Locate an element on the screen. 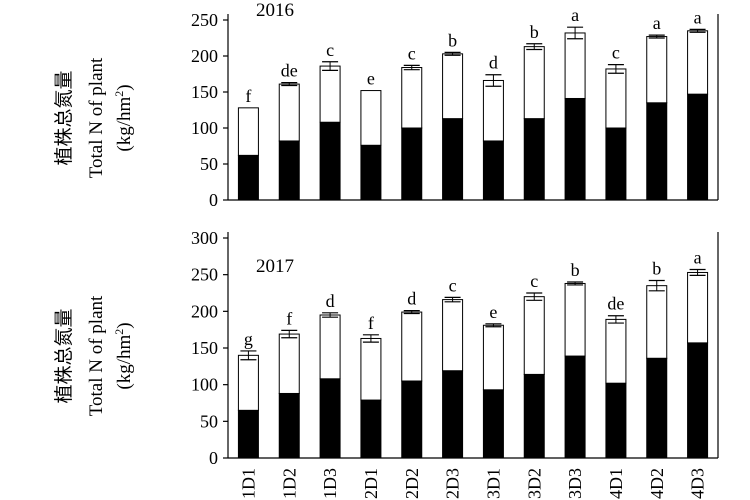 This screenshot has width=750, height=500. x-tick-label: 2D1 is located at coordinates (371, 483).